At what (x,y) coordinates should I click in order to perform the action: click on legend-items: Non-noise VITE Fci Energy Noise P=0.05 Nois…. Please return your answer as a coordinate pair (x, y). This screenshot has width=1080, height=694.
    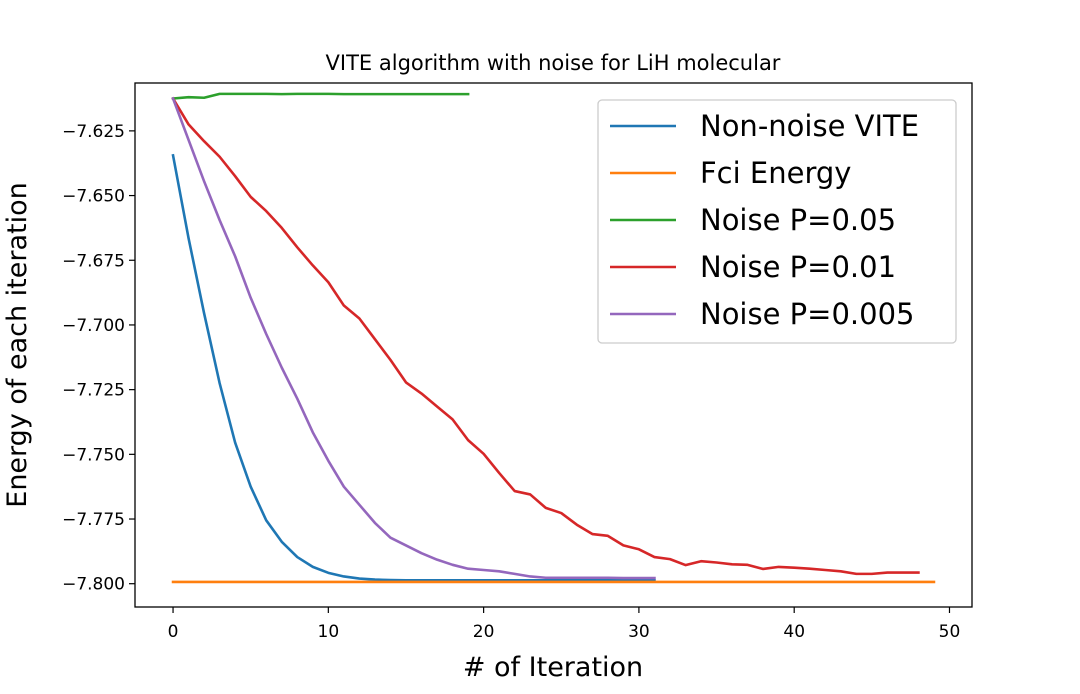
    Looking at the image, I should click on (764, 220).